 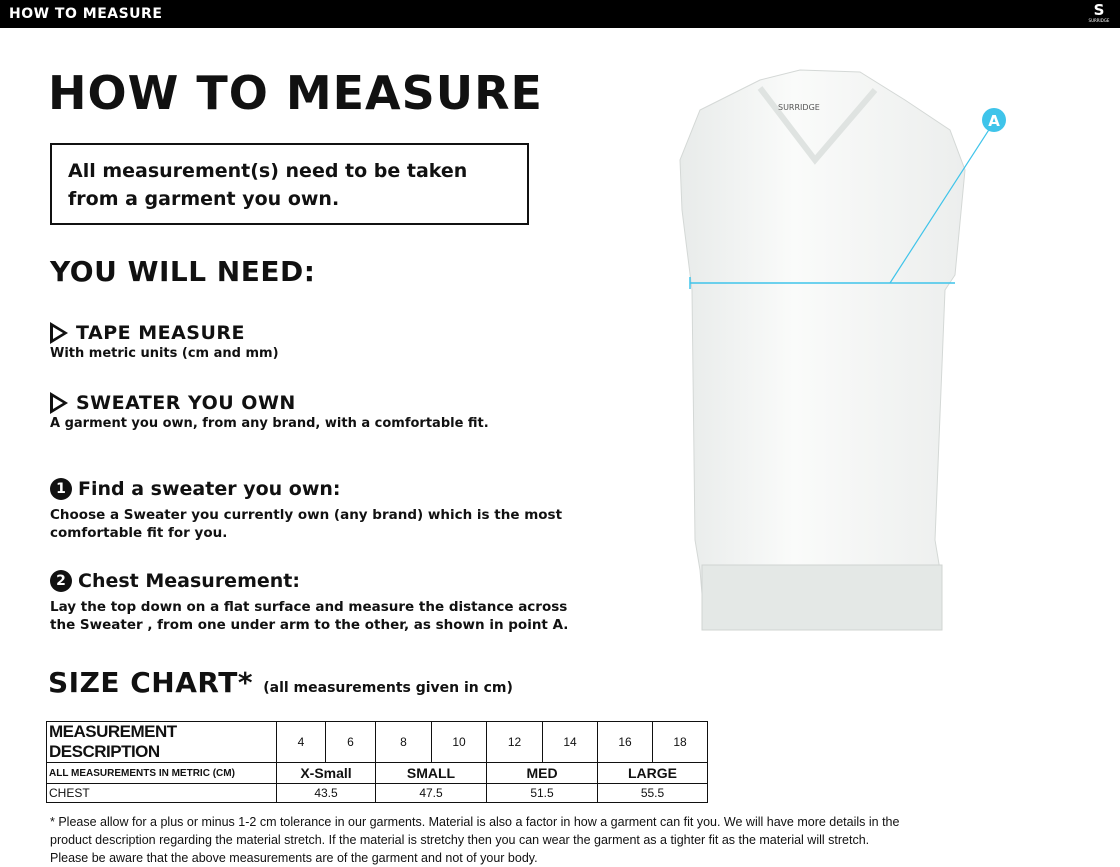 I want to click on top-bar: HOW TO MEASURE S SURRIDGE, so click(x=560, y=14).